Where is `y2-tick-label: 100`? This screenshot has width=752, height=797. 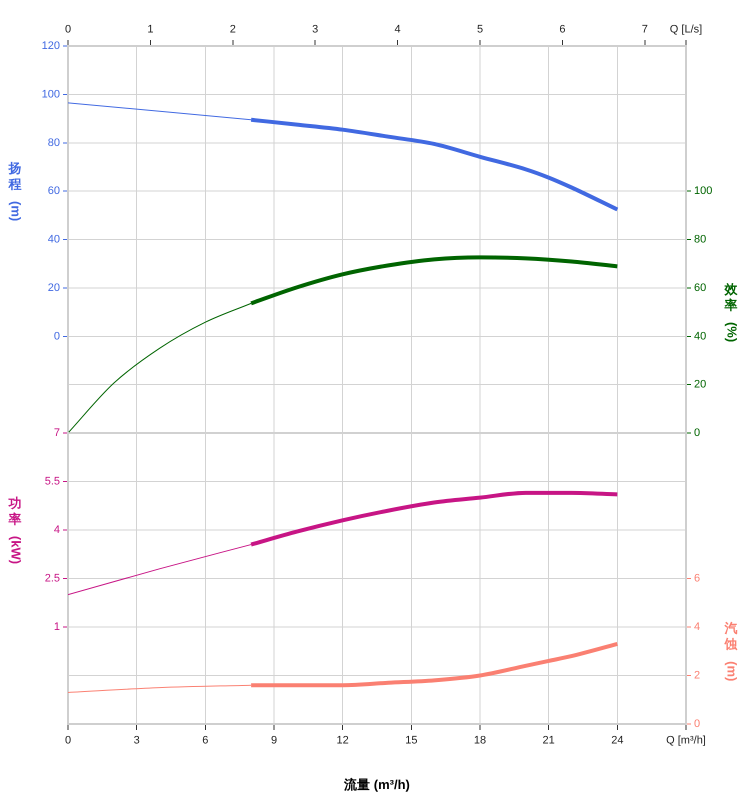 y2-tick-label: 100 is located at coordinates (703, 191).